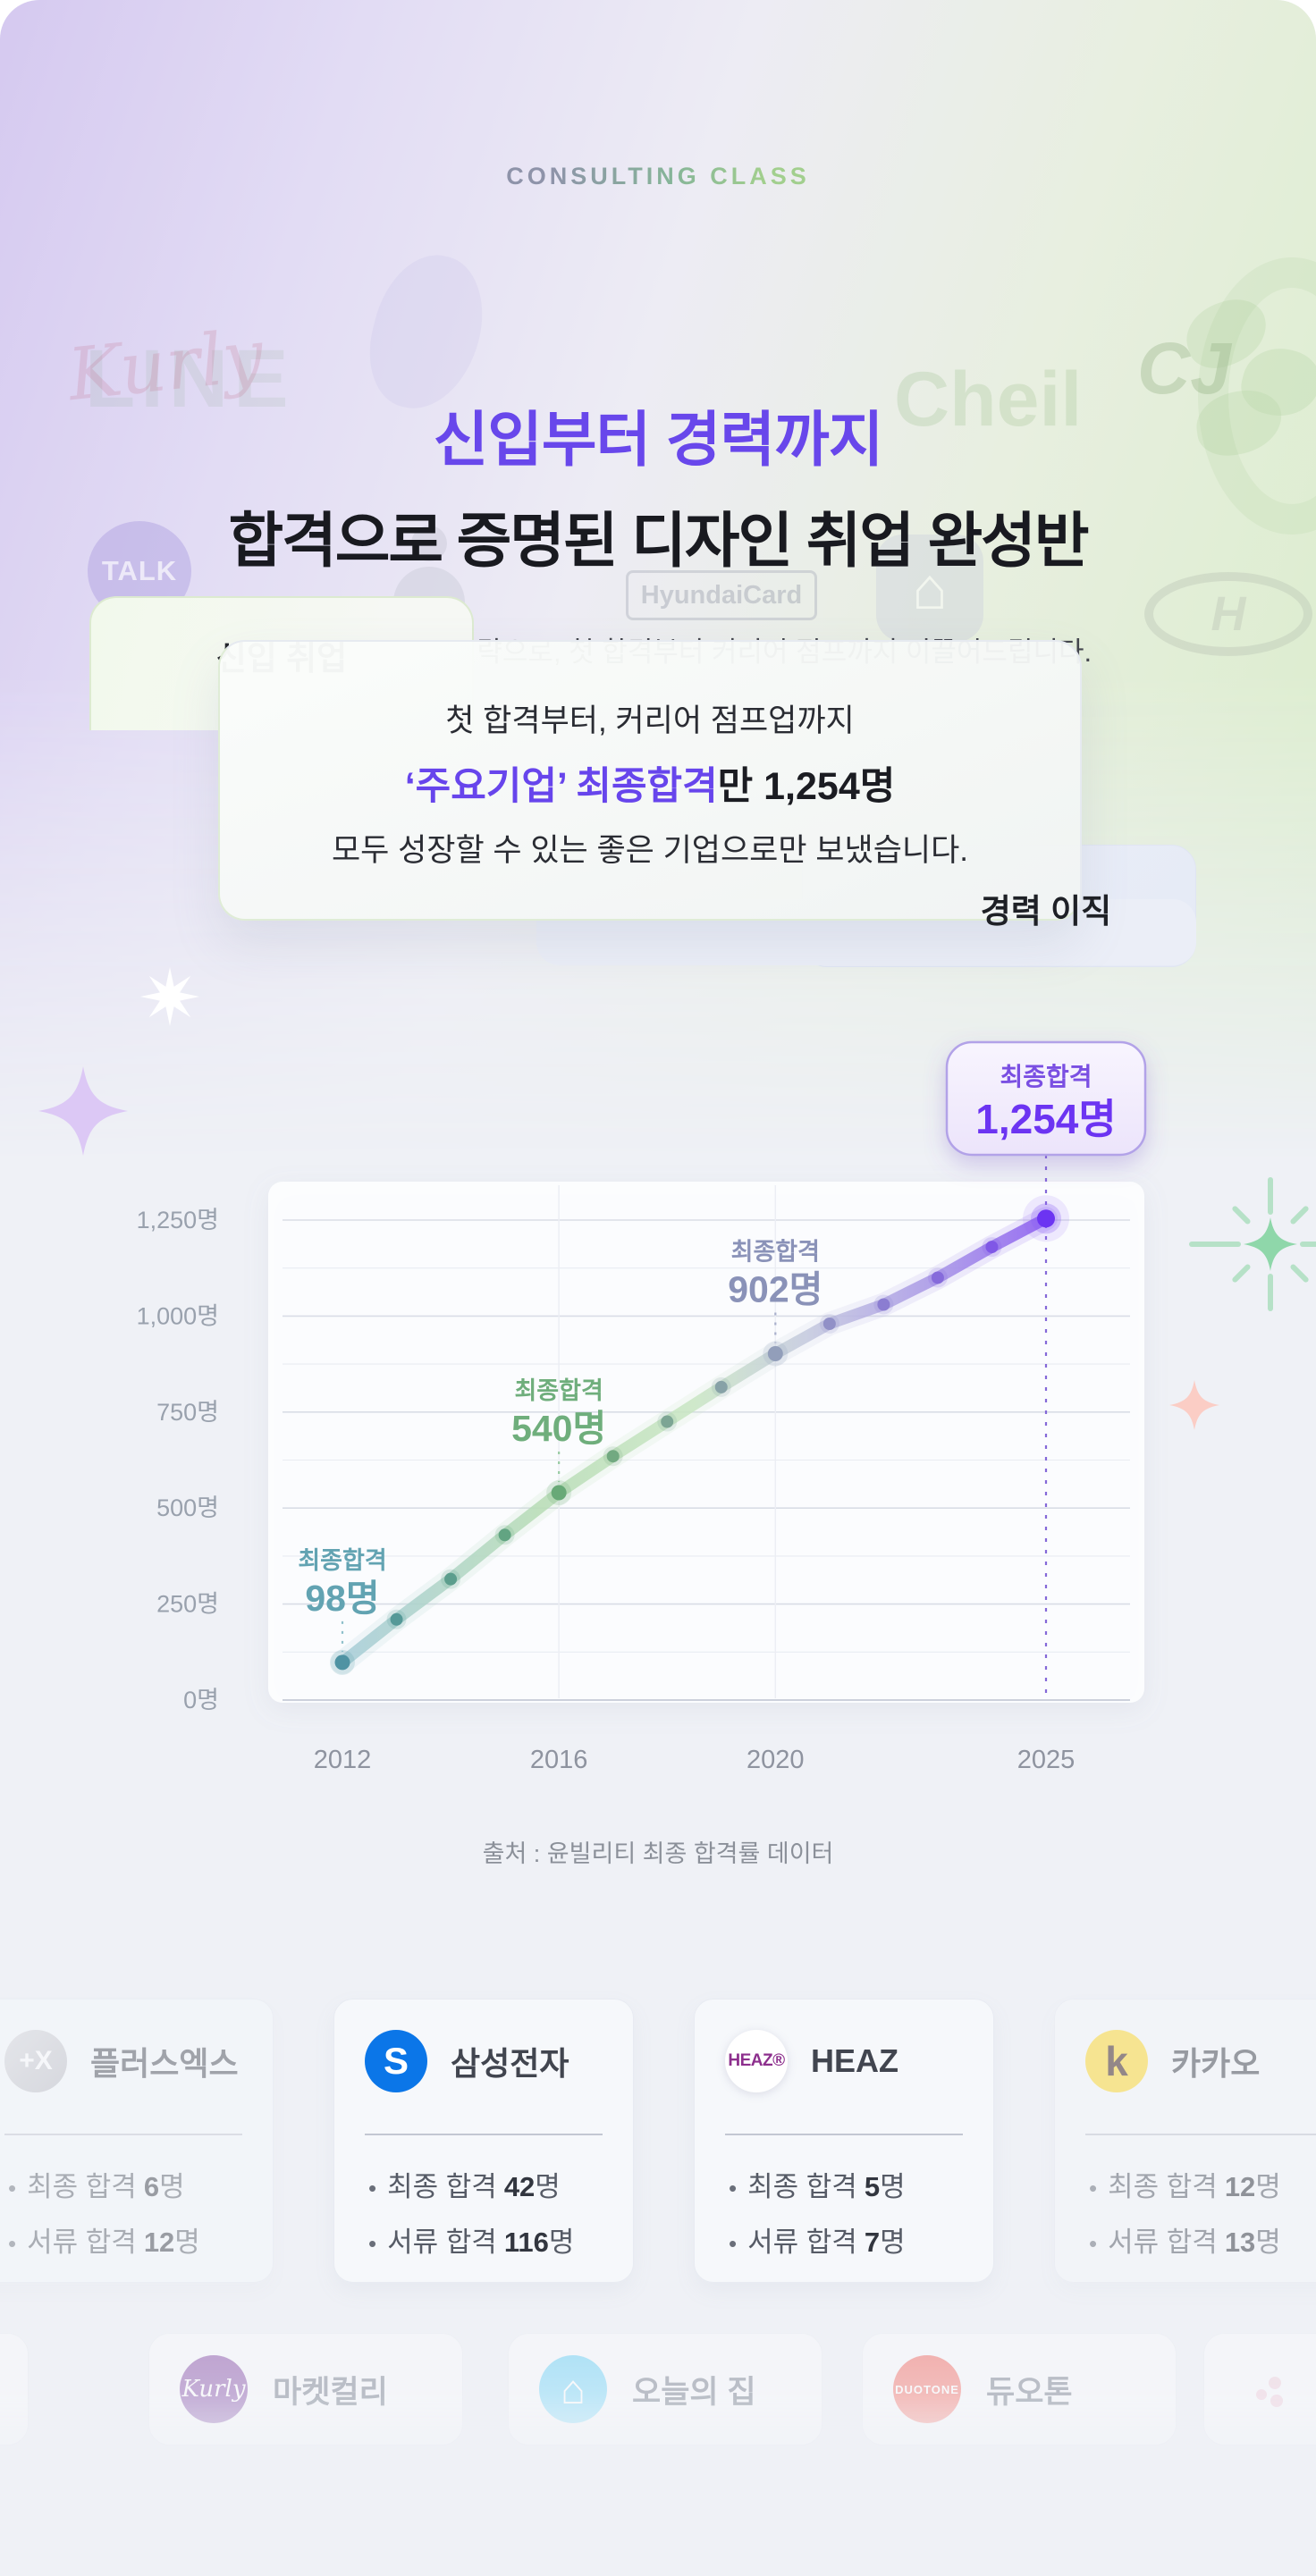  I want to click on stat-final-pass: • 최종 합격 6 명, so click(96, 2187).